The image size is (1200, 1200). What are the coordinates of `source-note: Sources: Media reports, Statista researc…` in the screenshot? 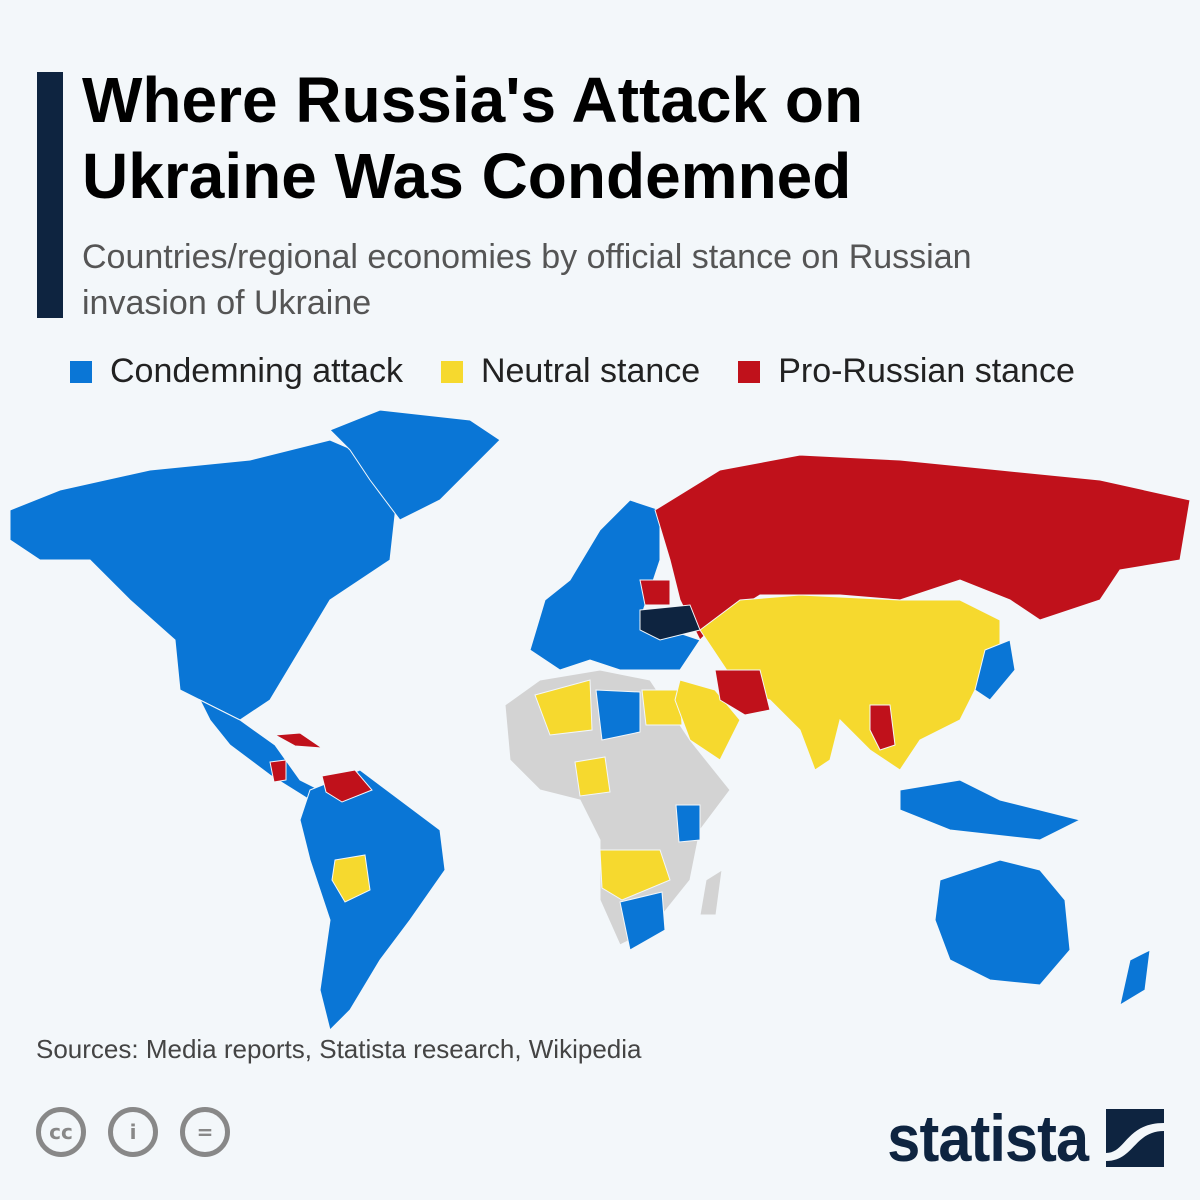 It's located at (339, 1049).